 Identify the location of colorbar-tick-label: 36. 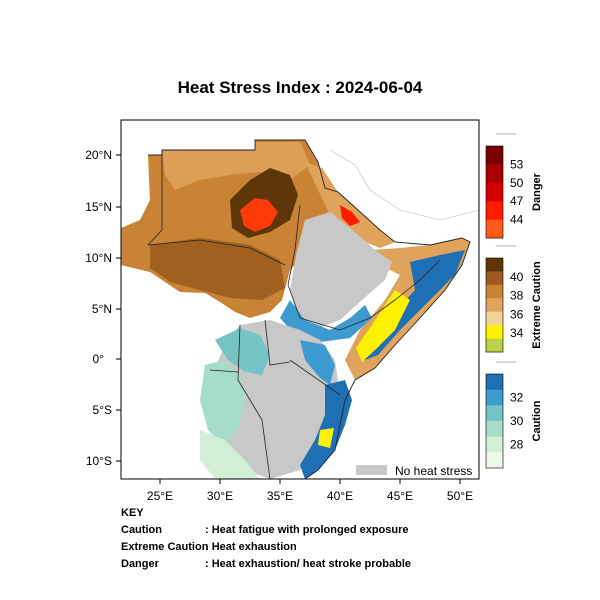
(517, 314).